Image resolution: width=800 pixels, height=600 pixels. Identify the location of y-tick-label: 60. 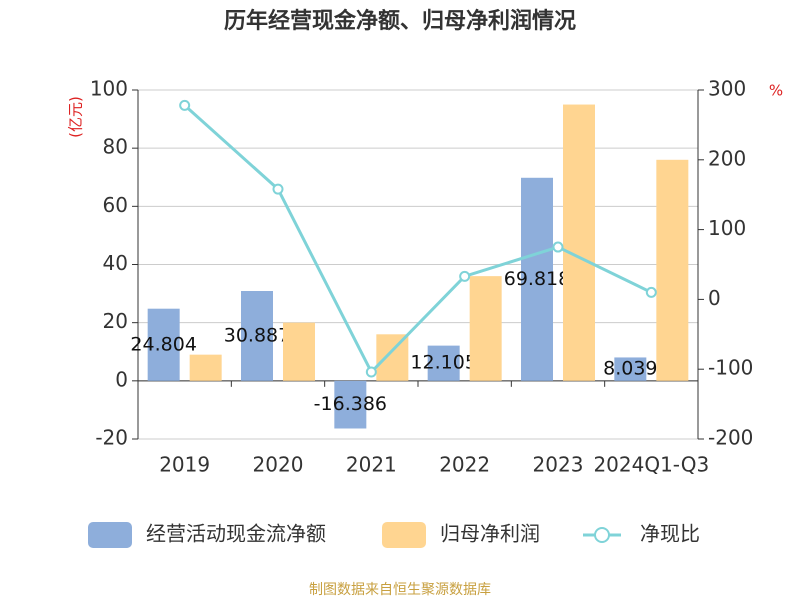
(115, 205).